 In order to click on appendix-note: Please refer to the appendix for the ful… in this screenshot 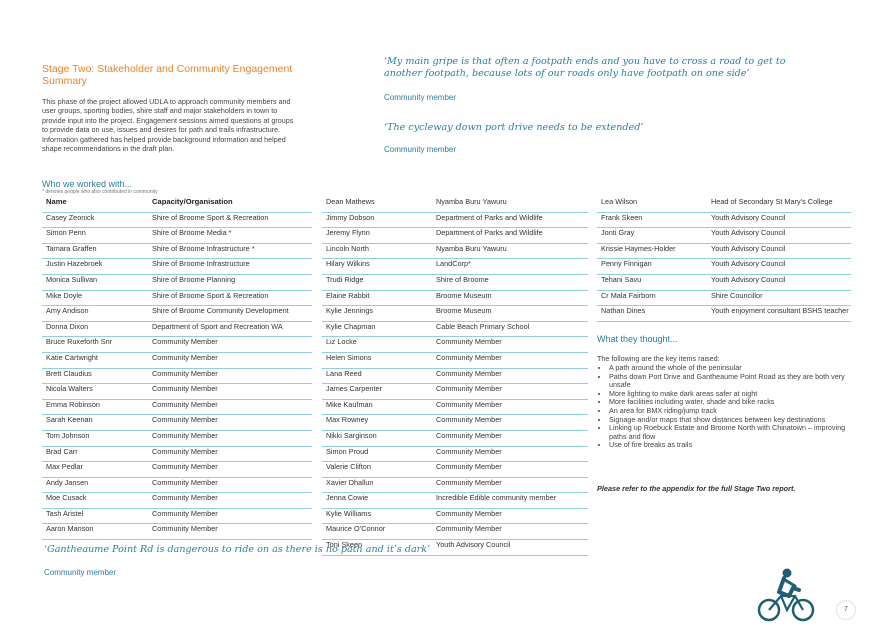, I will do `click(696, 488)`.